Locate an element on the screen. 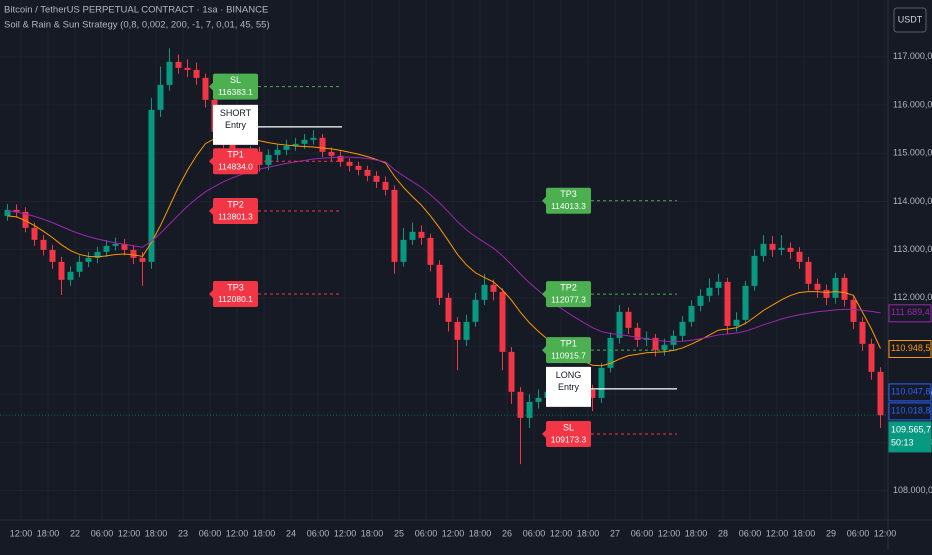 Image resolution: width=932 pixels, height=555 pixels. x-tick-label: 29 is located at coordinates (831, 533).